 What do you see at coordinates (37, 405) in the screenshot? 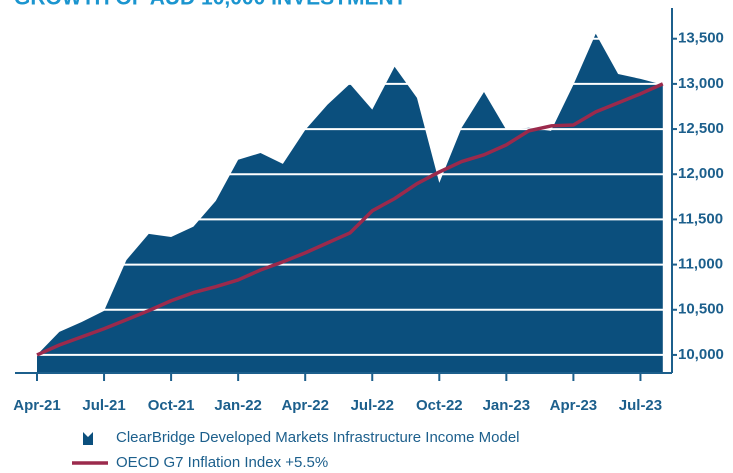
I see `x-tick-label: Apr-21` at bounding box center [37, 405].